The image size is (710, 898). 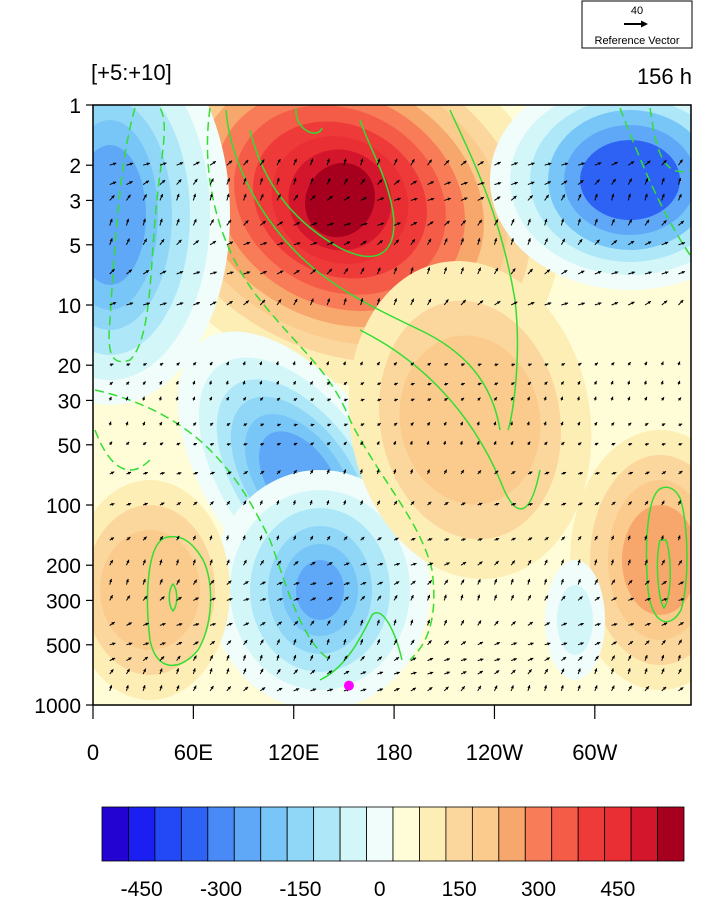 What do you see at coordinates (63, 601) in the screenshot?
I see `y-tick-label: 300` at bounding box center [63, 601].